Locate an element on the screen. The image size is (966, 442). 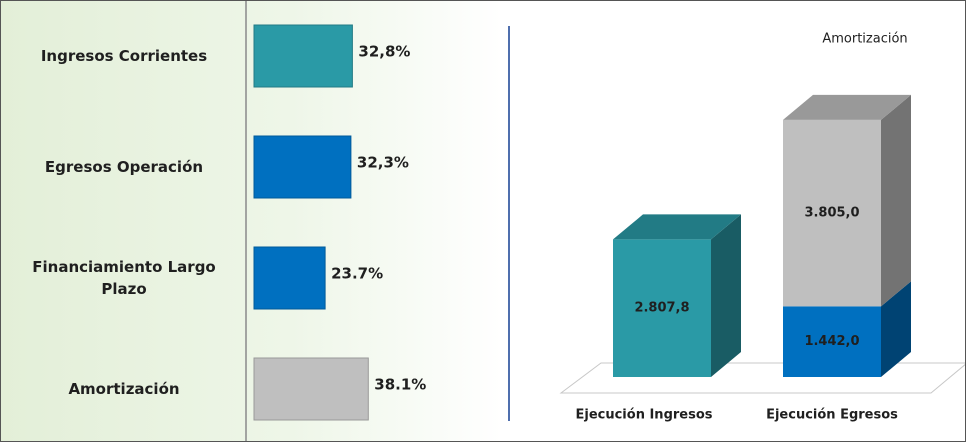
legend-label: Amortización is located at coordinates (864, 39).